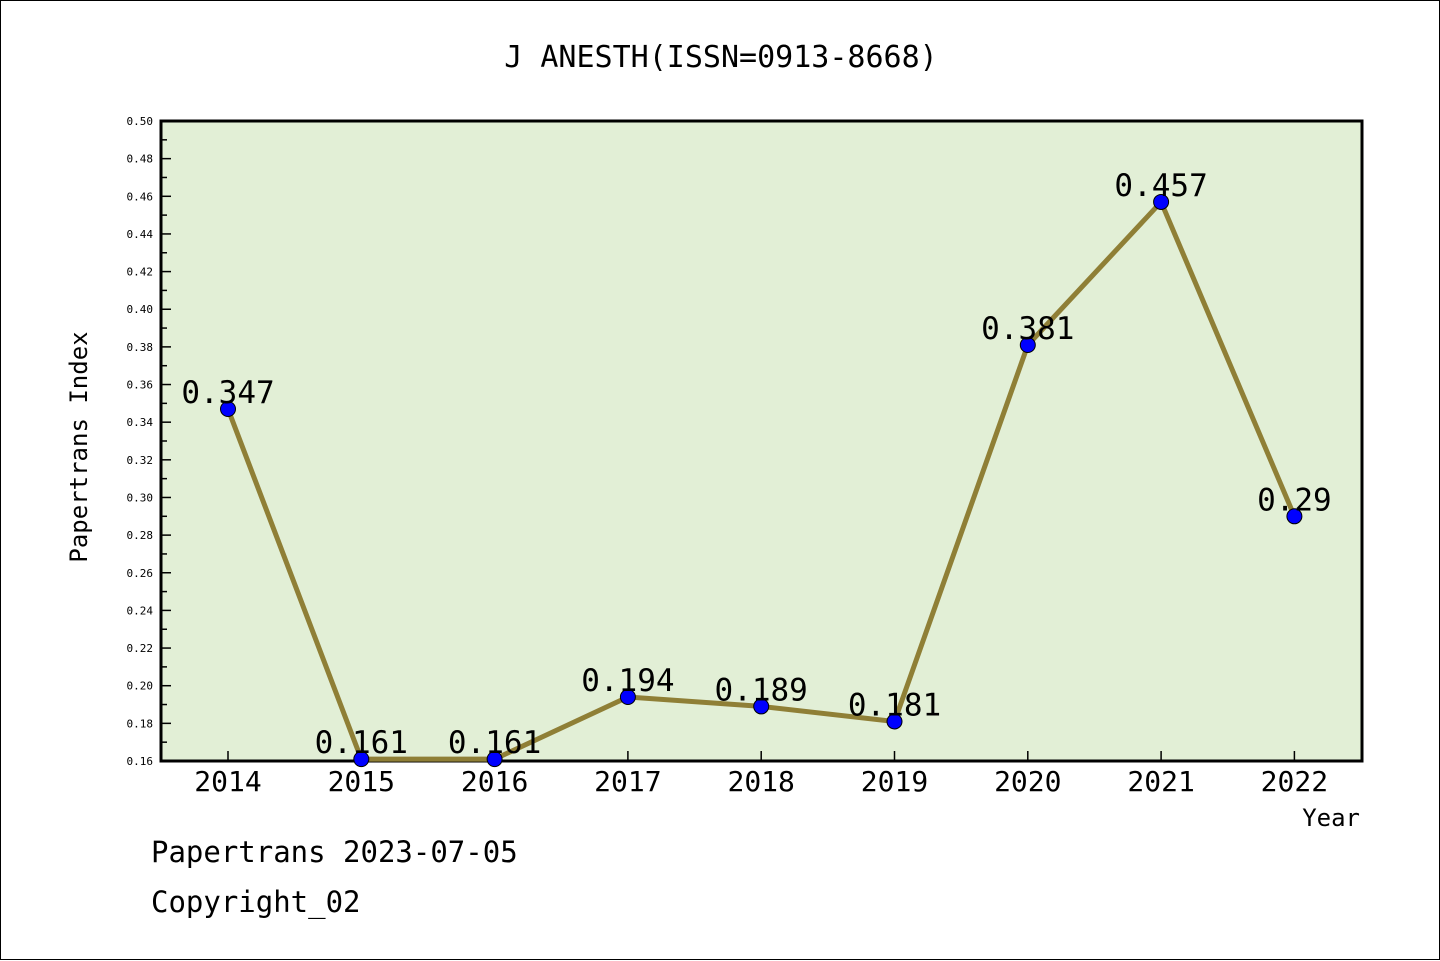  What do you see at coordinates (1294, 781) in the screenshot?
I see `x-tick-label: 2022` at bounding box center [1294, 781].